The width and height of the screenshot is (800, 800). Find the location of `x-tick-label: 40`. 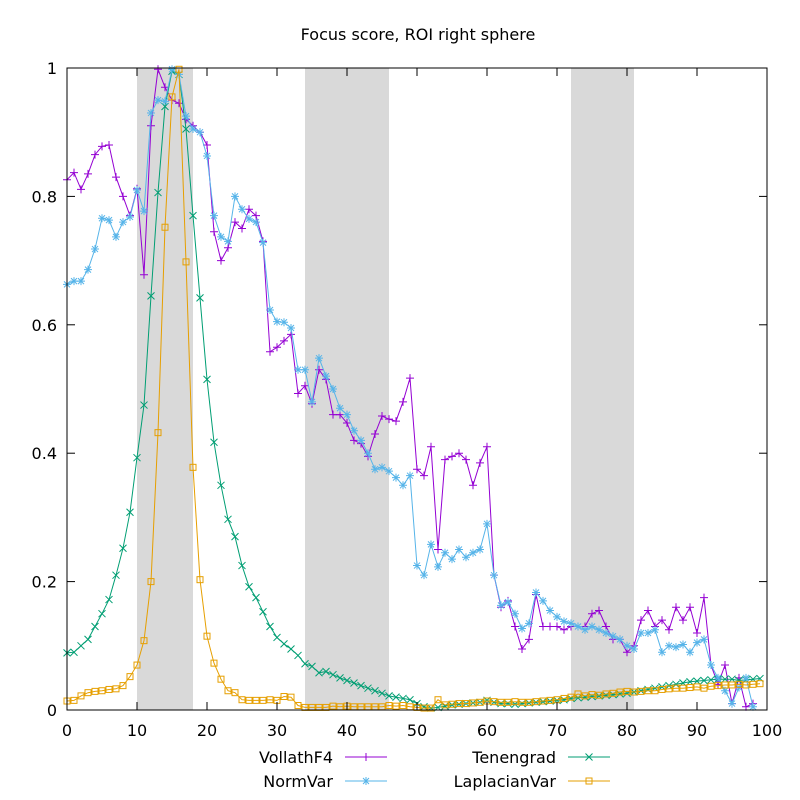

x-tick-label: 40 is located at coordinates (347, 730).